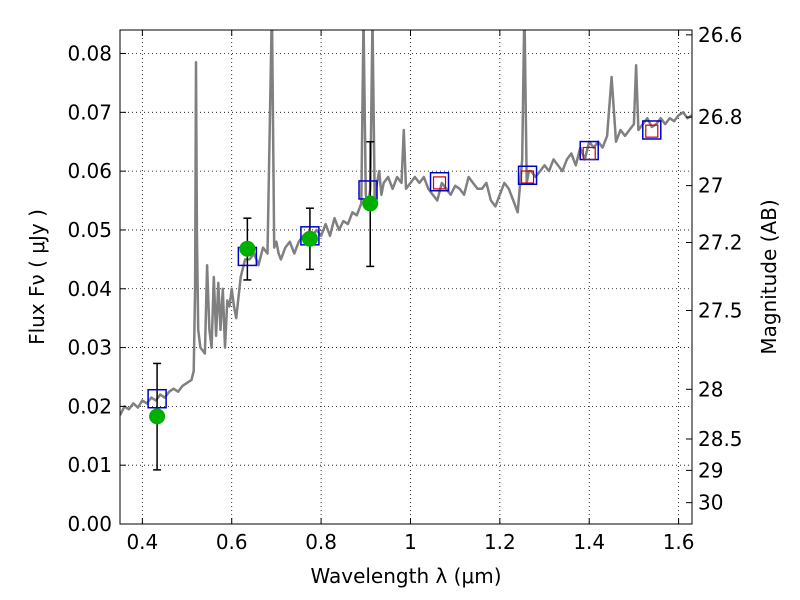  Describe the element at coordinates (720, 35) in the screenshot. I see `y2-tick-label: 26.6` at that location.